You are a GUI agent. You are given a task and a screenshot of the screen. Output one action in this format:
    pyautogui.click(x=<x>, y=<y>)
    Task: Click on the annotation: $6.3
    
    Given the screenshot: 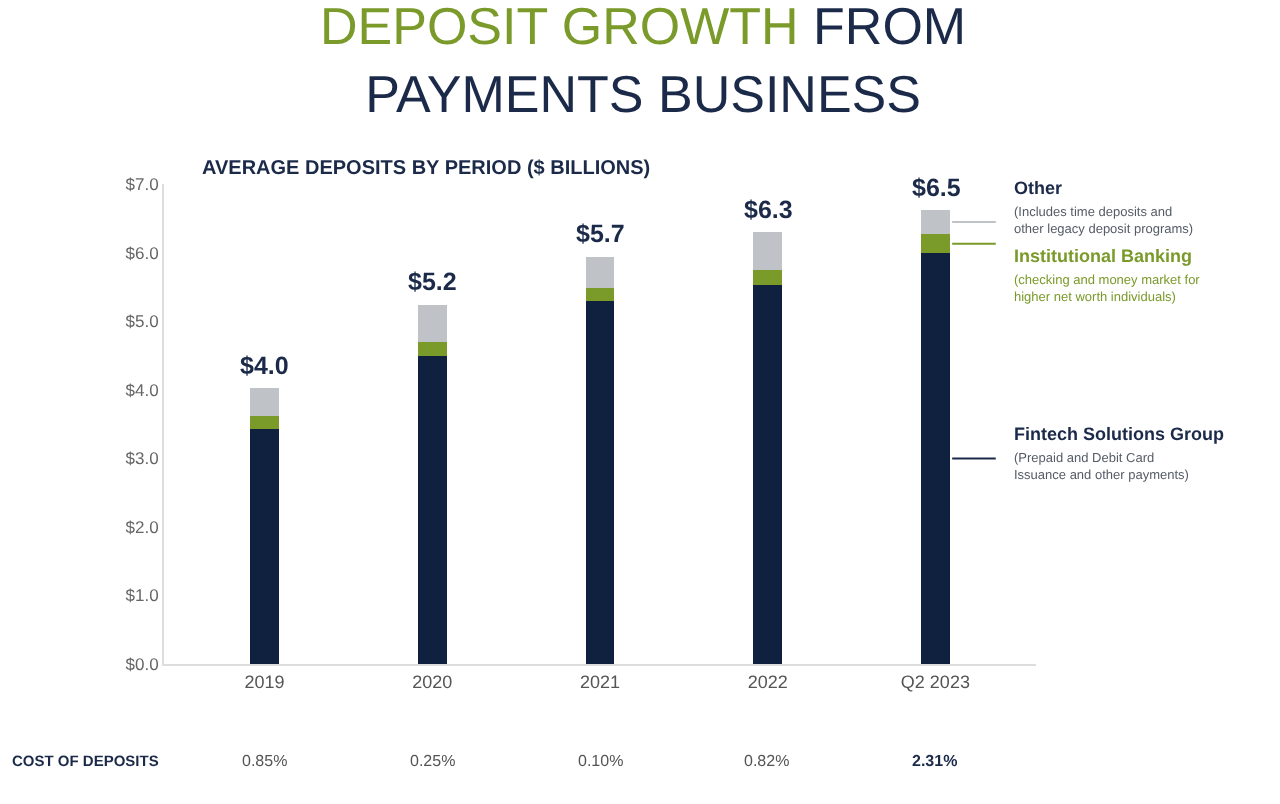 What is the action you would take?
    pyautogui.click(x=768, y=210)
    